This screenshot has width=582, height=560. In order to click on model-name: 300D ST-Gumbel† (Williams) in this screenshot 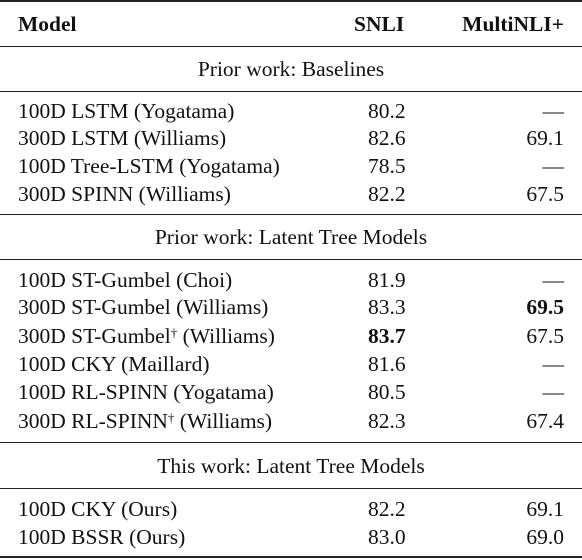, I will do `click(146, 336)`.